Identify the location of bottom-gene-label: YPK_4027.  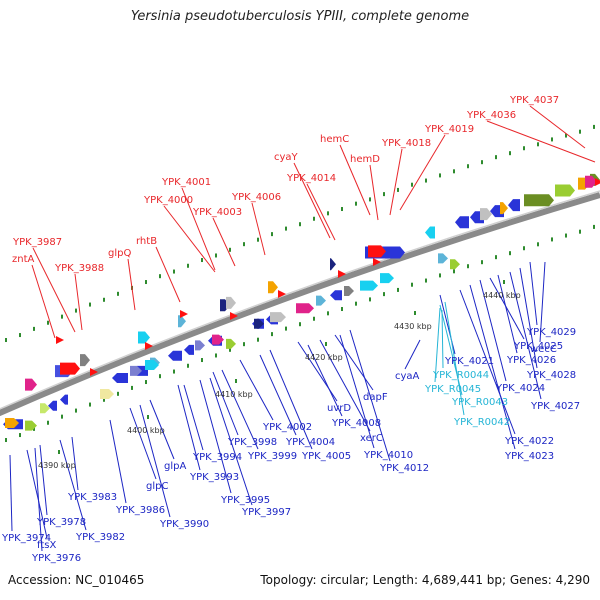
(555, 406).